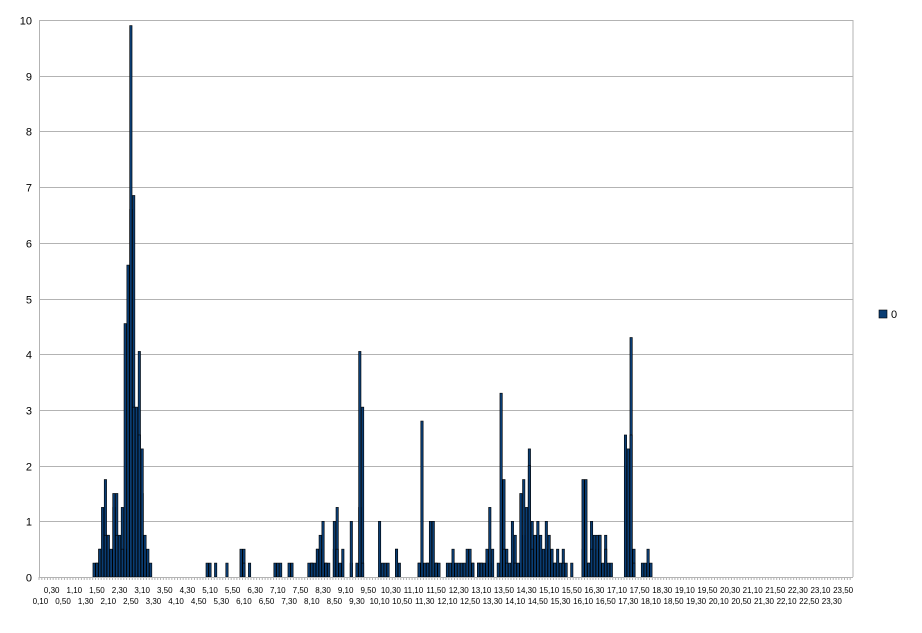  Describe the element at coordinates (267, 601) in the screenshot. I see `x-tick-label: 6,50` at that location.